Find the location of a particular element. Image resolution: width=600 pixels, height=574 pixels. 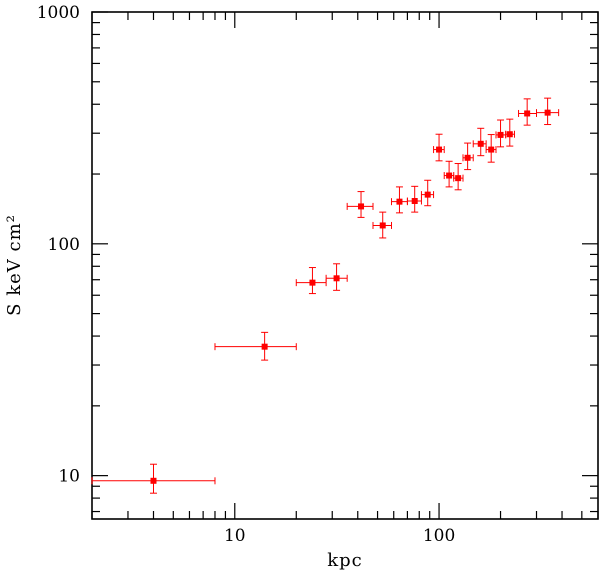

x-axis-label: kpc is located at coordinates (345, 560).